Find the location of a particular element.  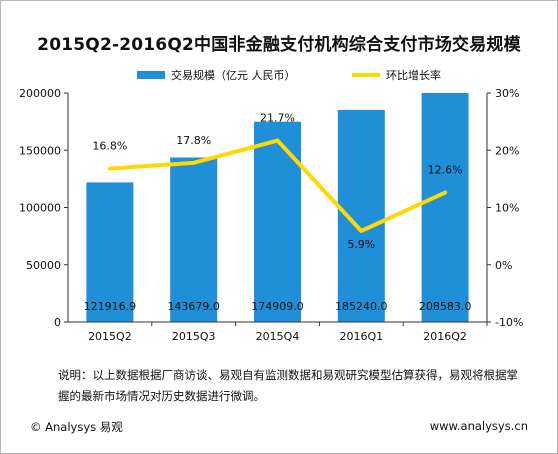

right-axis-tick-label: -10% is located at coordinates (509, 322).